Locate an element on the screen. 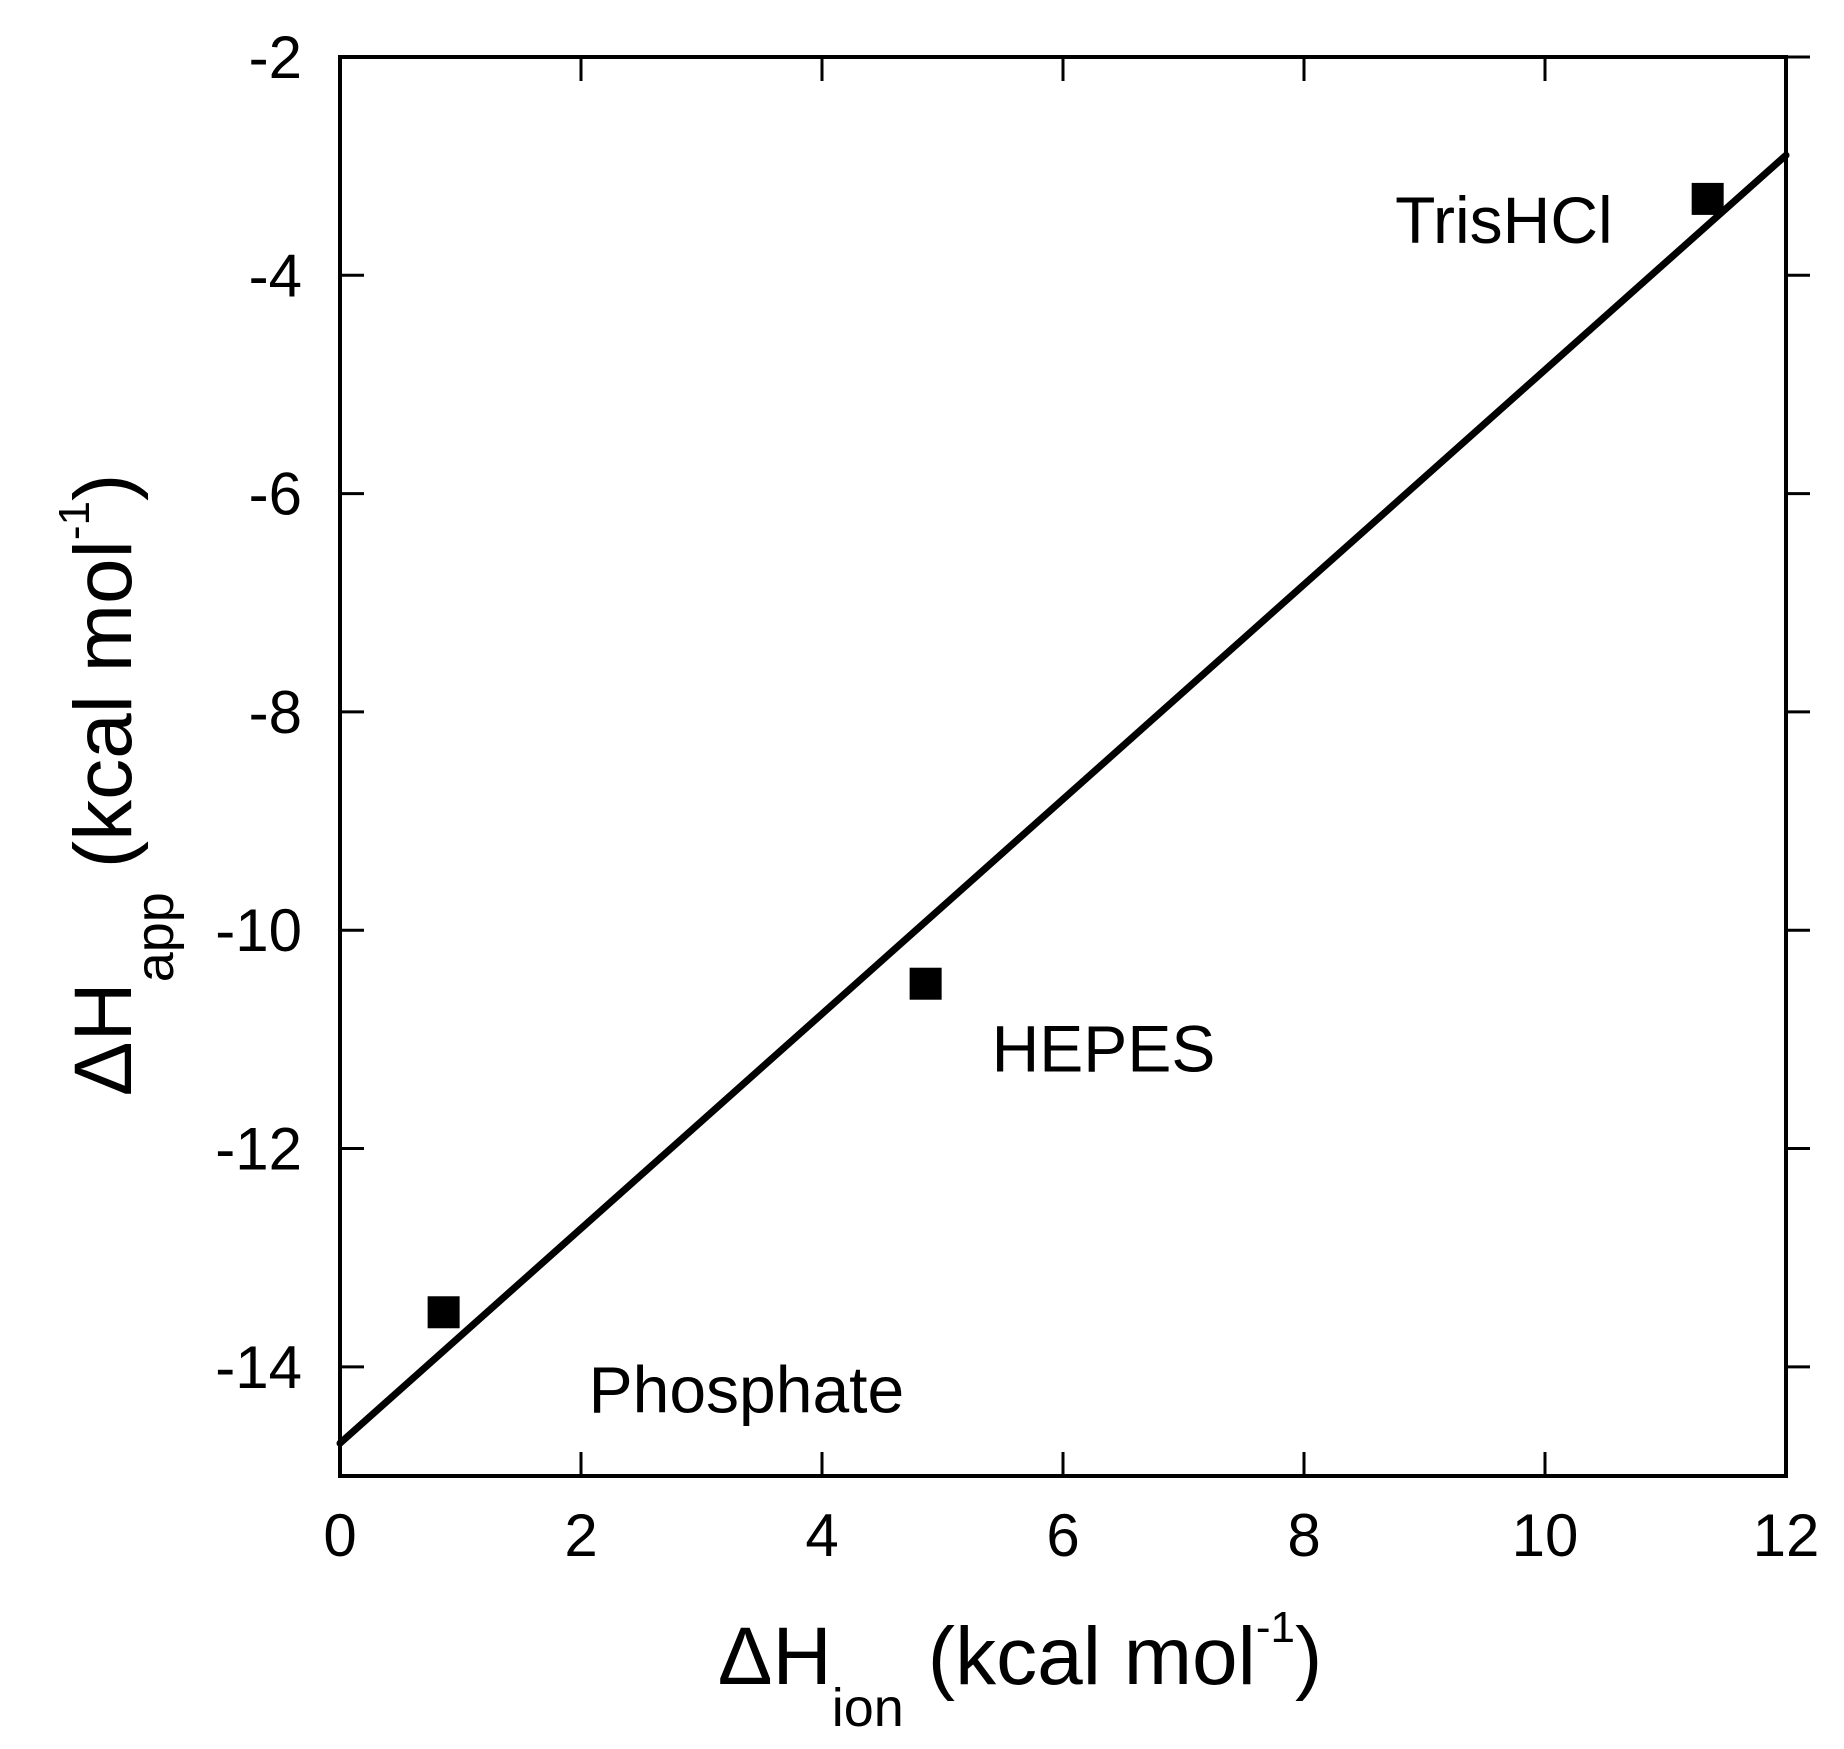 Image resolution: width=1844 pixels, height=1749 pixels. y-tick-label: -8 is located at coordinates (275, 712).